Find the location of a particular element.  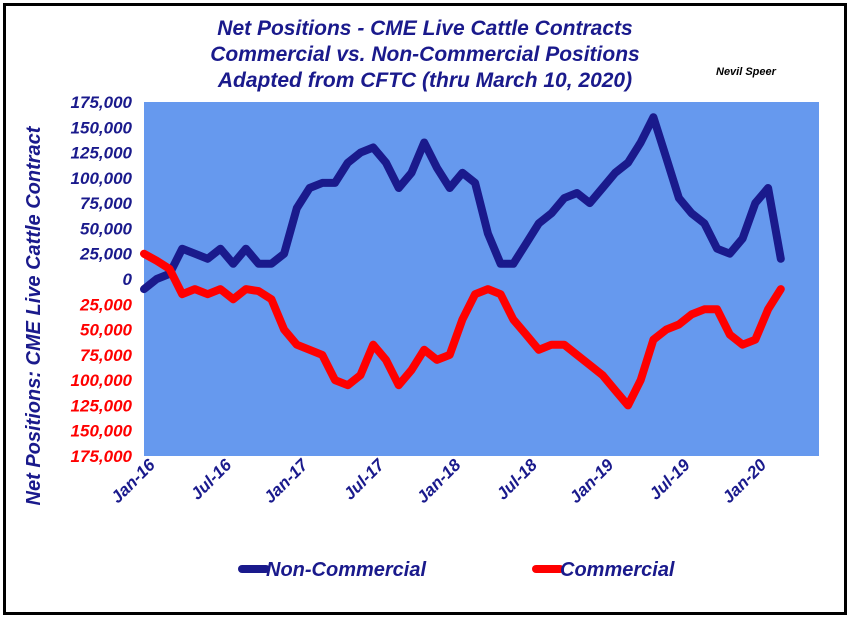

x-tick-label: Jul-16 is located at coordinates (211, 479).